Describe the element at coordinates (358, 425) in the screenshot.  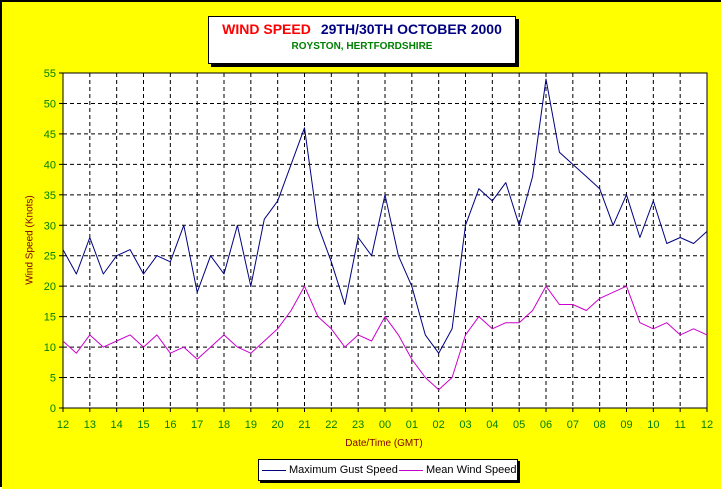
I see `x-tick-label: 23` at that location.